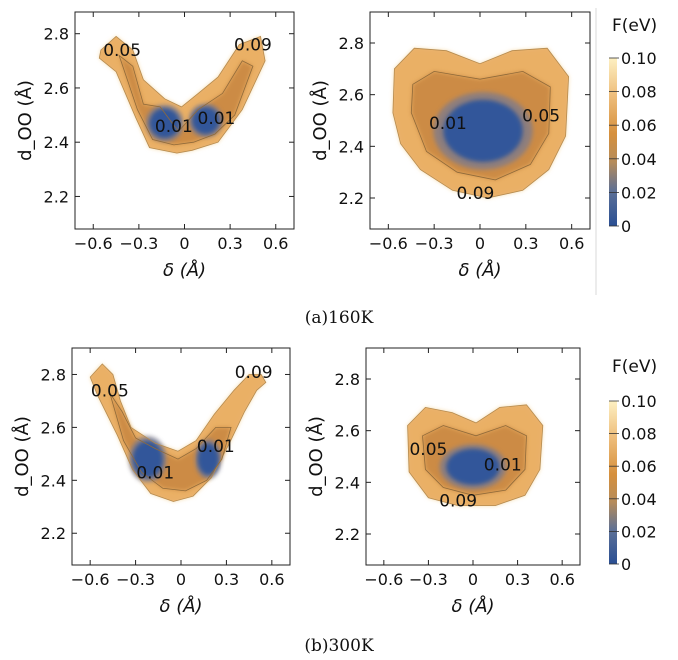  What do you see at coordinates (339, 646) in the screenshot?
I see `caption-b: (b)300K` at bounding box center [339, 646].